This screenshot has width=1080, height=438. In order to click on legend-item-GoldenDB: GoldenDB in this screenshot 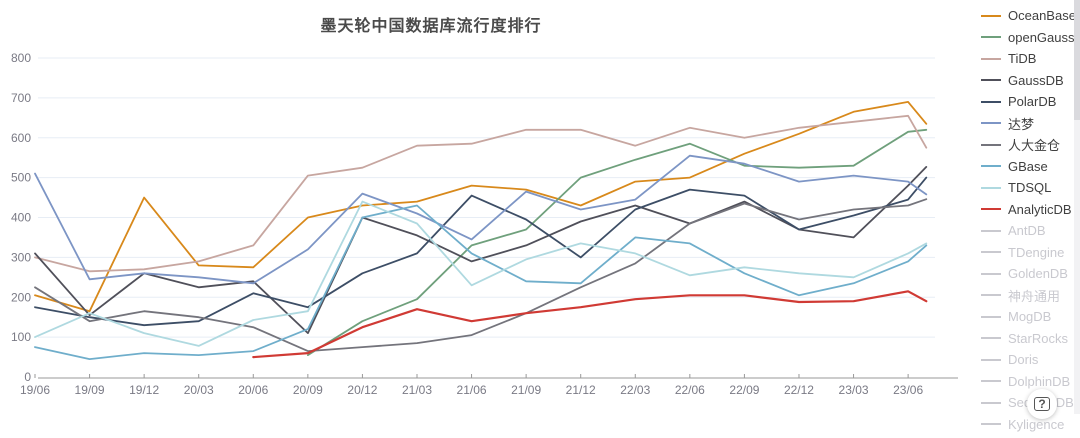, I will do `click(1029, 273)`.